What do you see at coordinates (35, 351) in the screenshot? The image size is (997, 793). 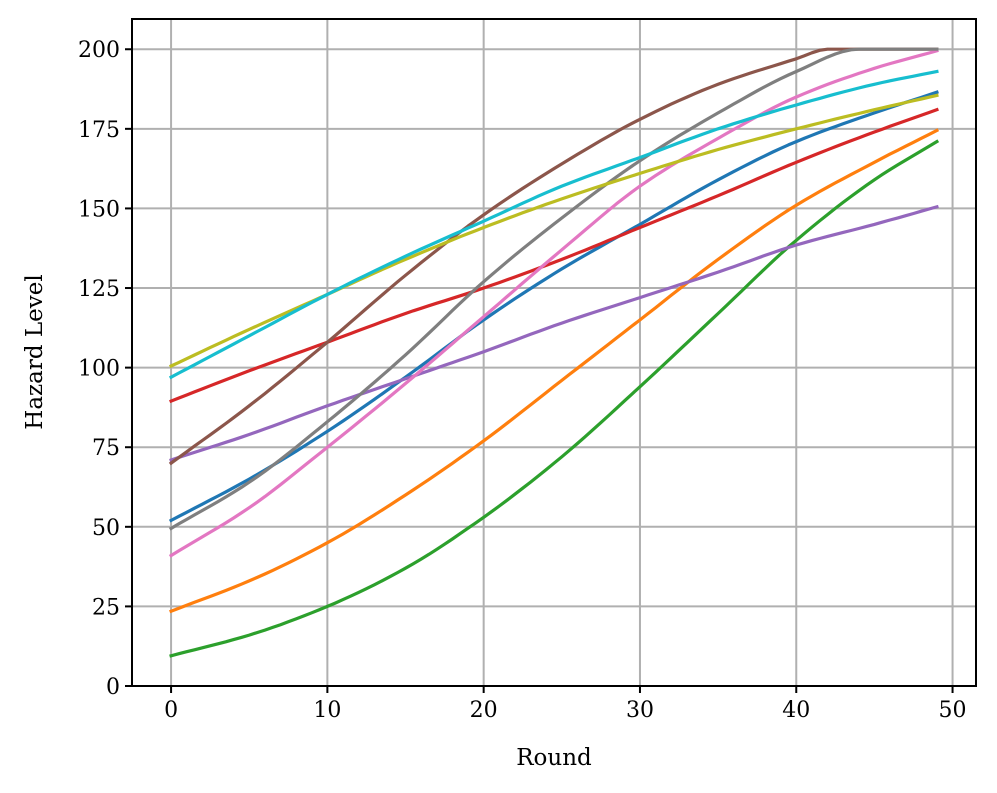 I see `y-axis-label: Hazard Level` at bounding box center [35, 351].